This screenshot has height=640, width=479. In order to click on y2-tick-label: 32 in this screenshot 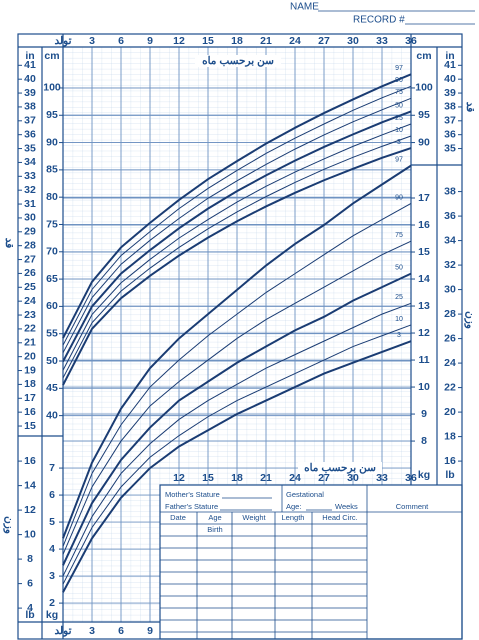, I will do `click(30, 190)`.